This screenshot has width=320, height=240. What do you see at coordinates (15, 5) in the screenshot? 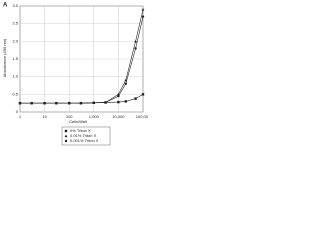
I see `y-tick-label: 3.0` at bounding box center [15, 5].